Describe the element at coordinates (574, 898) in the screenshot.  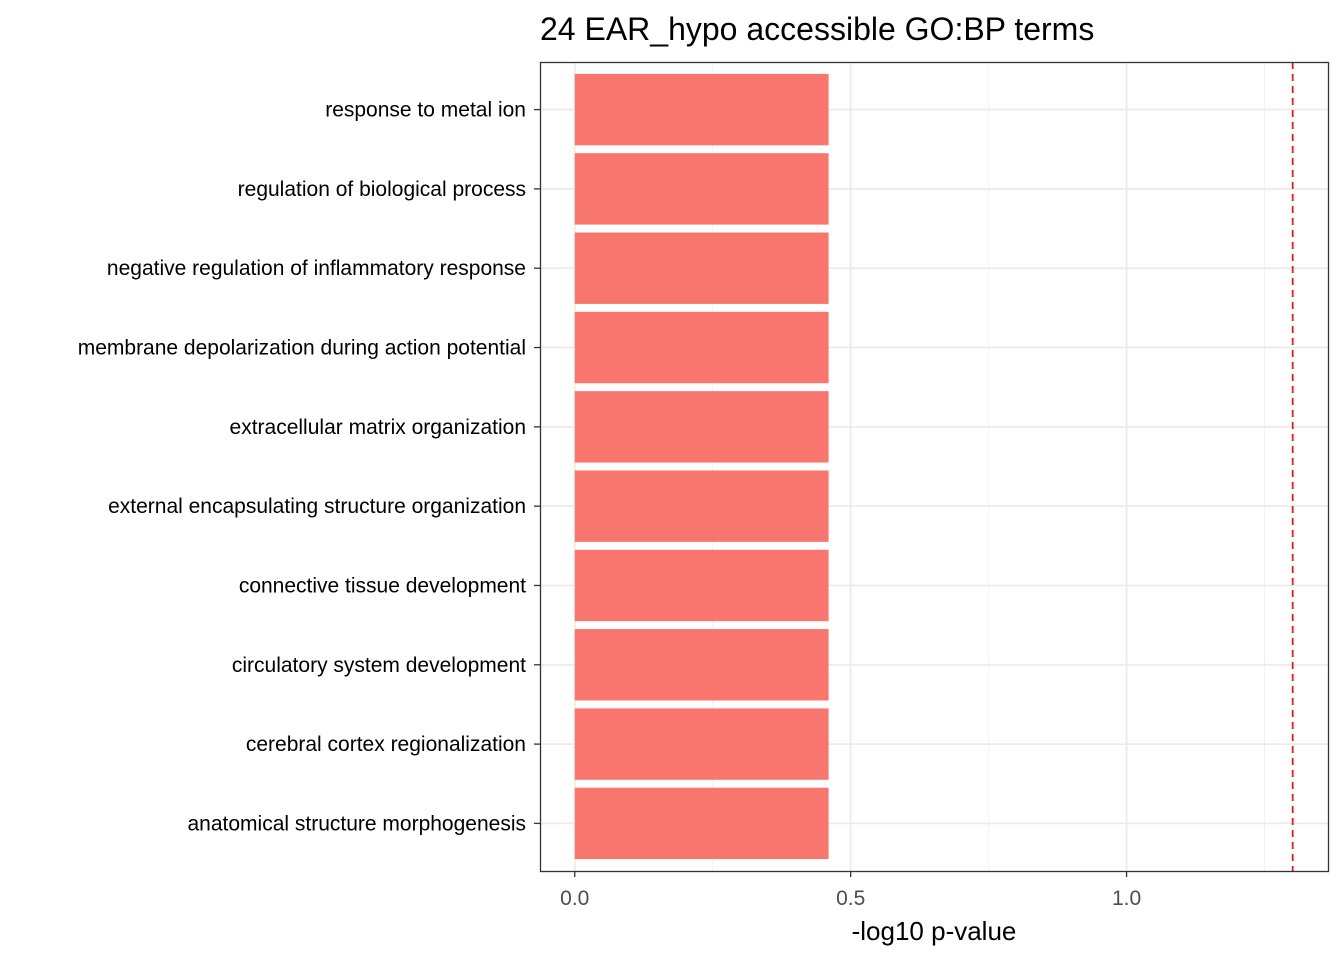
I see `x-tick-label: 0.0` at that location.